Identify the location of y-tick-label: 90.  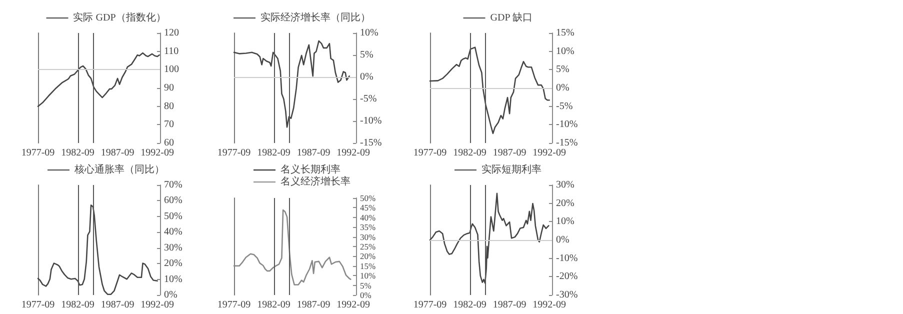
(169, 88).